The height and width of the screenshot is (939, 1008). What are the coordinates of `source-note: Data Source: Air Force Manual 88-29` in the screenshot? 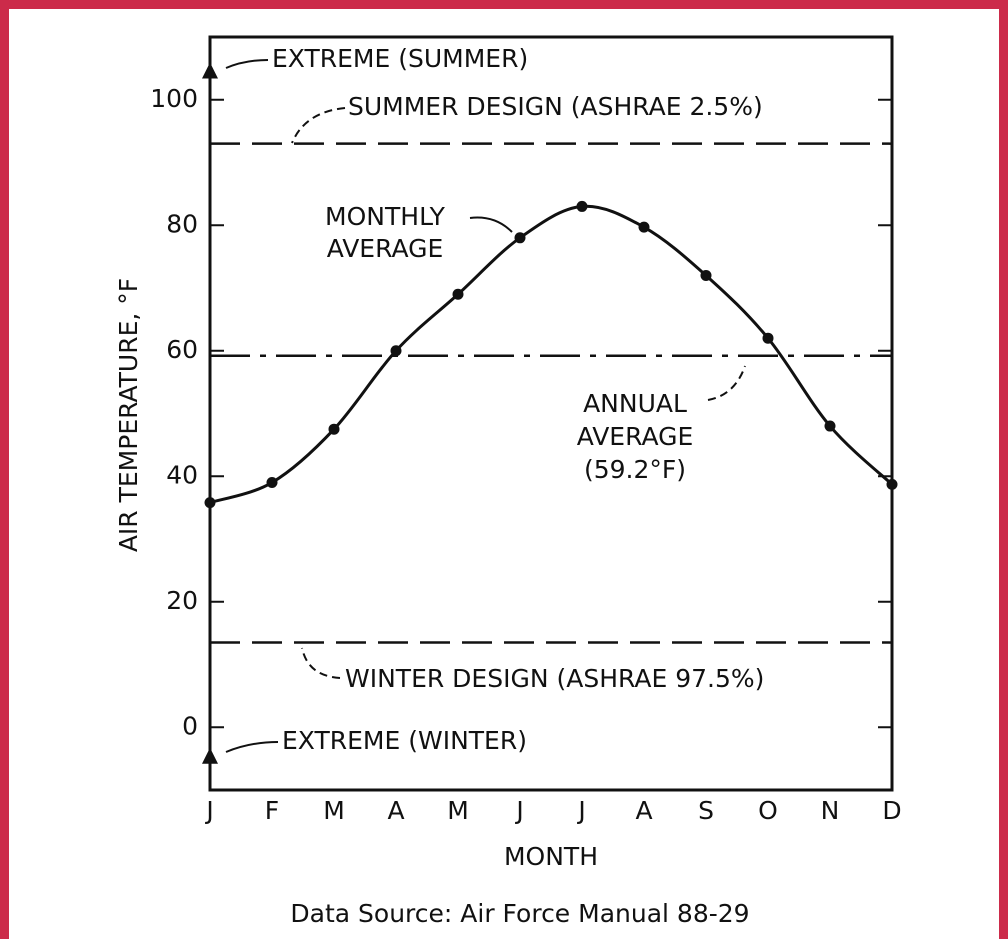 It's located at (519, 913).